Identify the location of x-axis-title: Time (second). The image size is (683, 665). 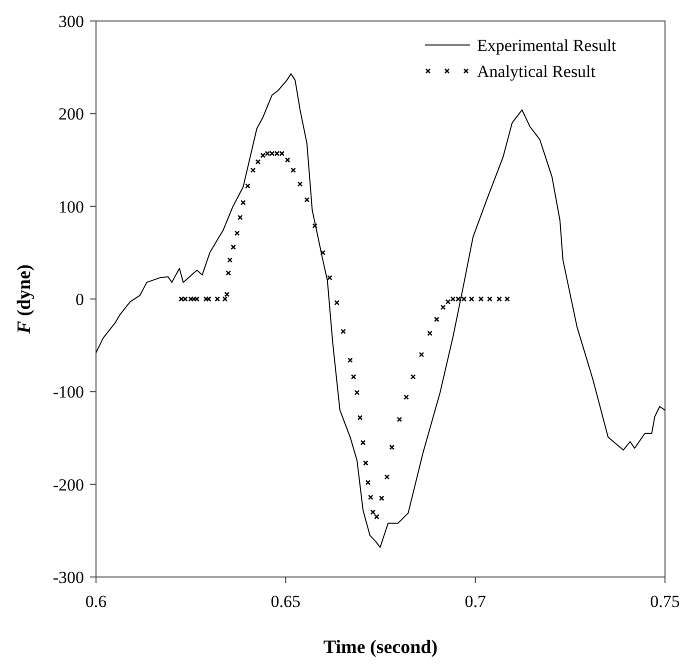
(380, 647).